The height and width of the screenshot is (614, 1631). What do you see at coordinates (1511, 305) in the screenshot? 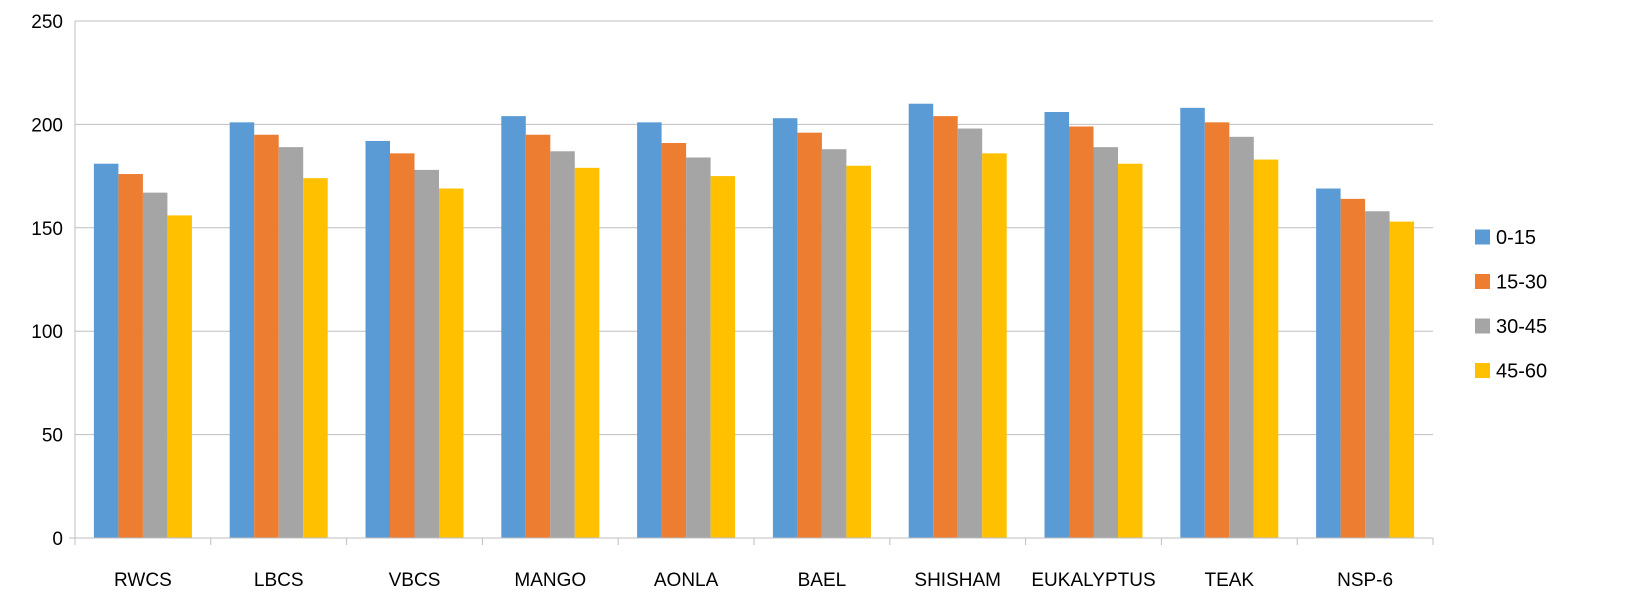
I see `legend: 0-15 15-30 30-45 45-60` at bounding box center [1511, 305].